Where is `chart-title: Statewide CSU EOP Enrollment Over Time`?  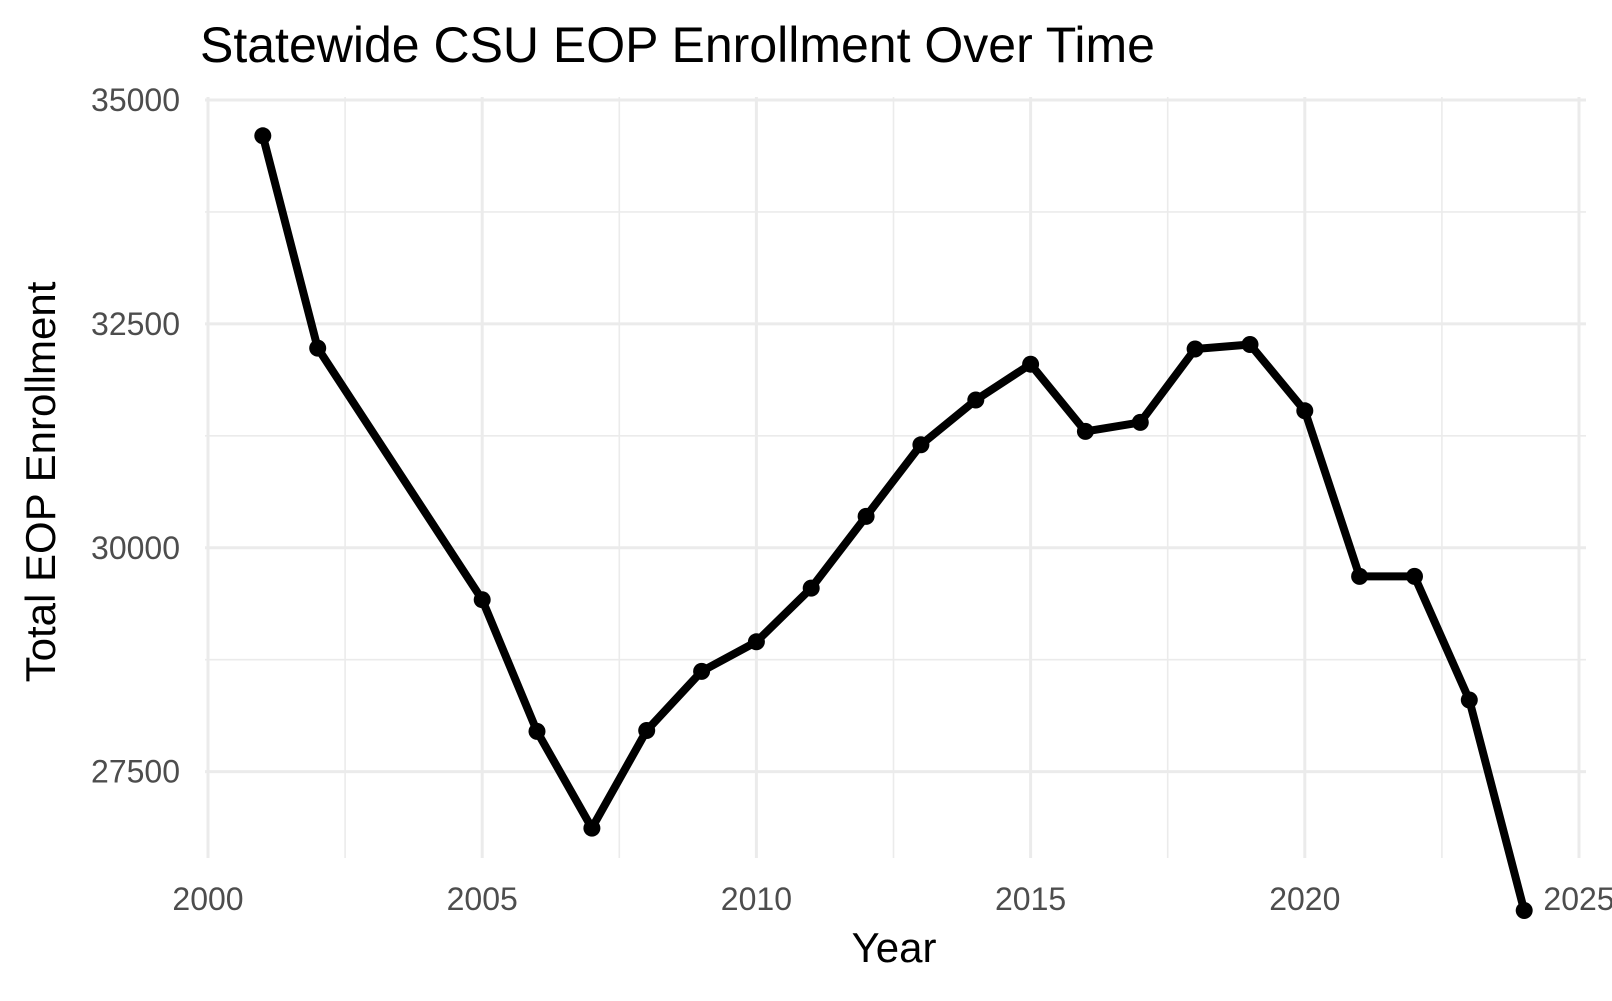
chart-title: Statewide CSU EOP Enrollment Over Time is located at coordinates (677, 45).